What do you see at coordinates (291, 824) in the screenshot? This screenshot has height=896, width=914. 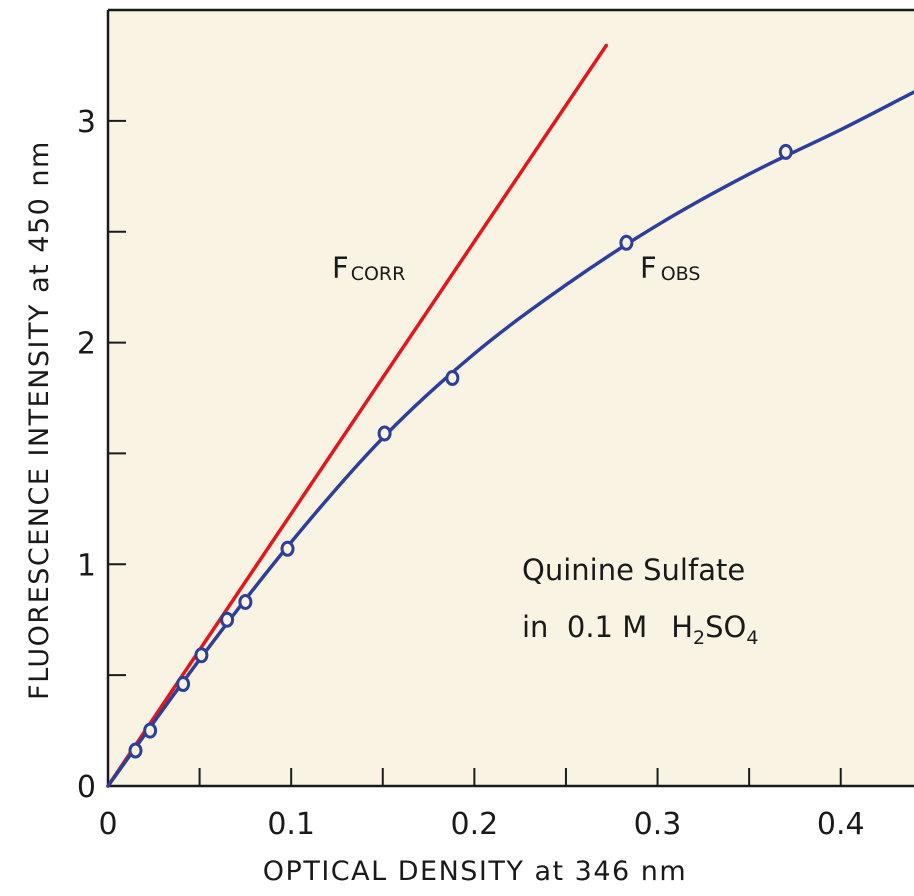 I see `x-tick-label: 0.1` at bounding box center [291, 824].